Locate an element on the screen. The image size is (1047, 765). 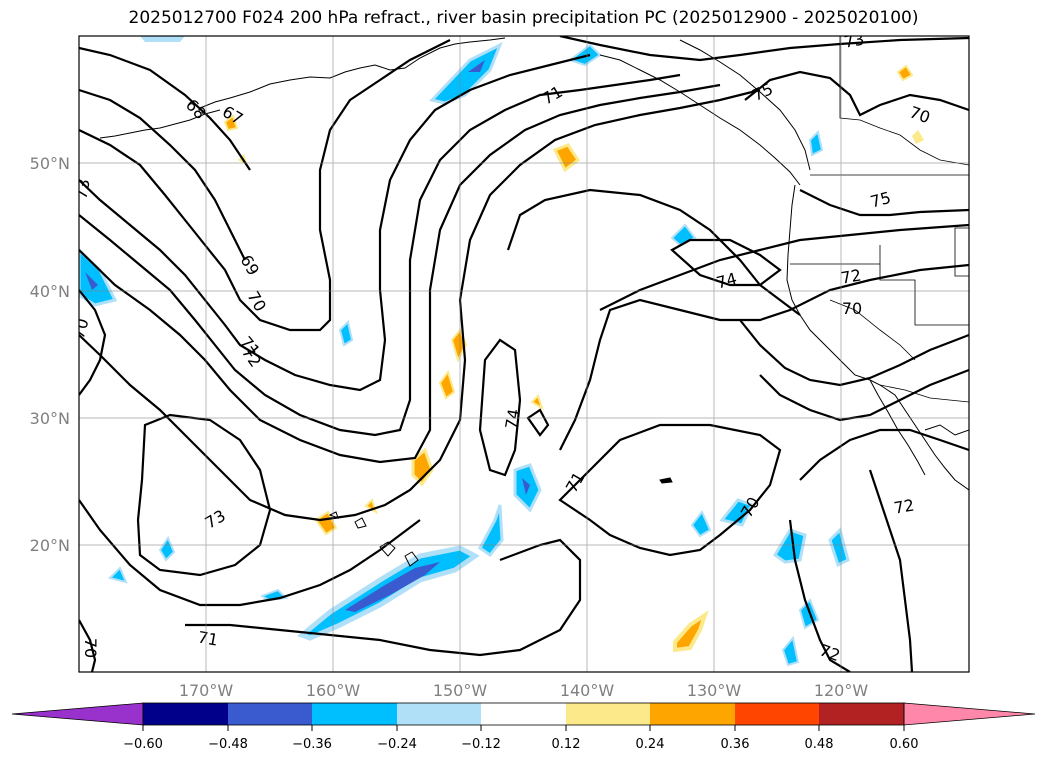
contour-label-74-c: 75 is located at coordinates (880, 200).